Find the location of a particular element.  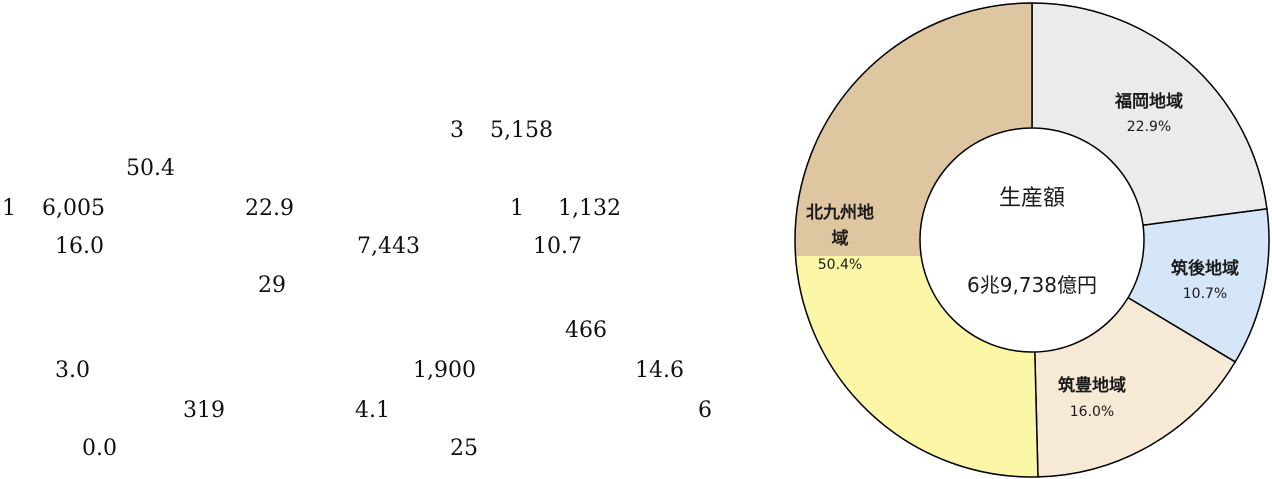

text-fragment: 7,443 is located at coordinates (388, 246).